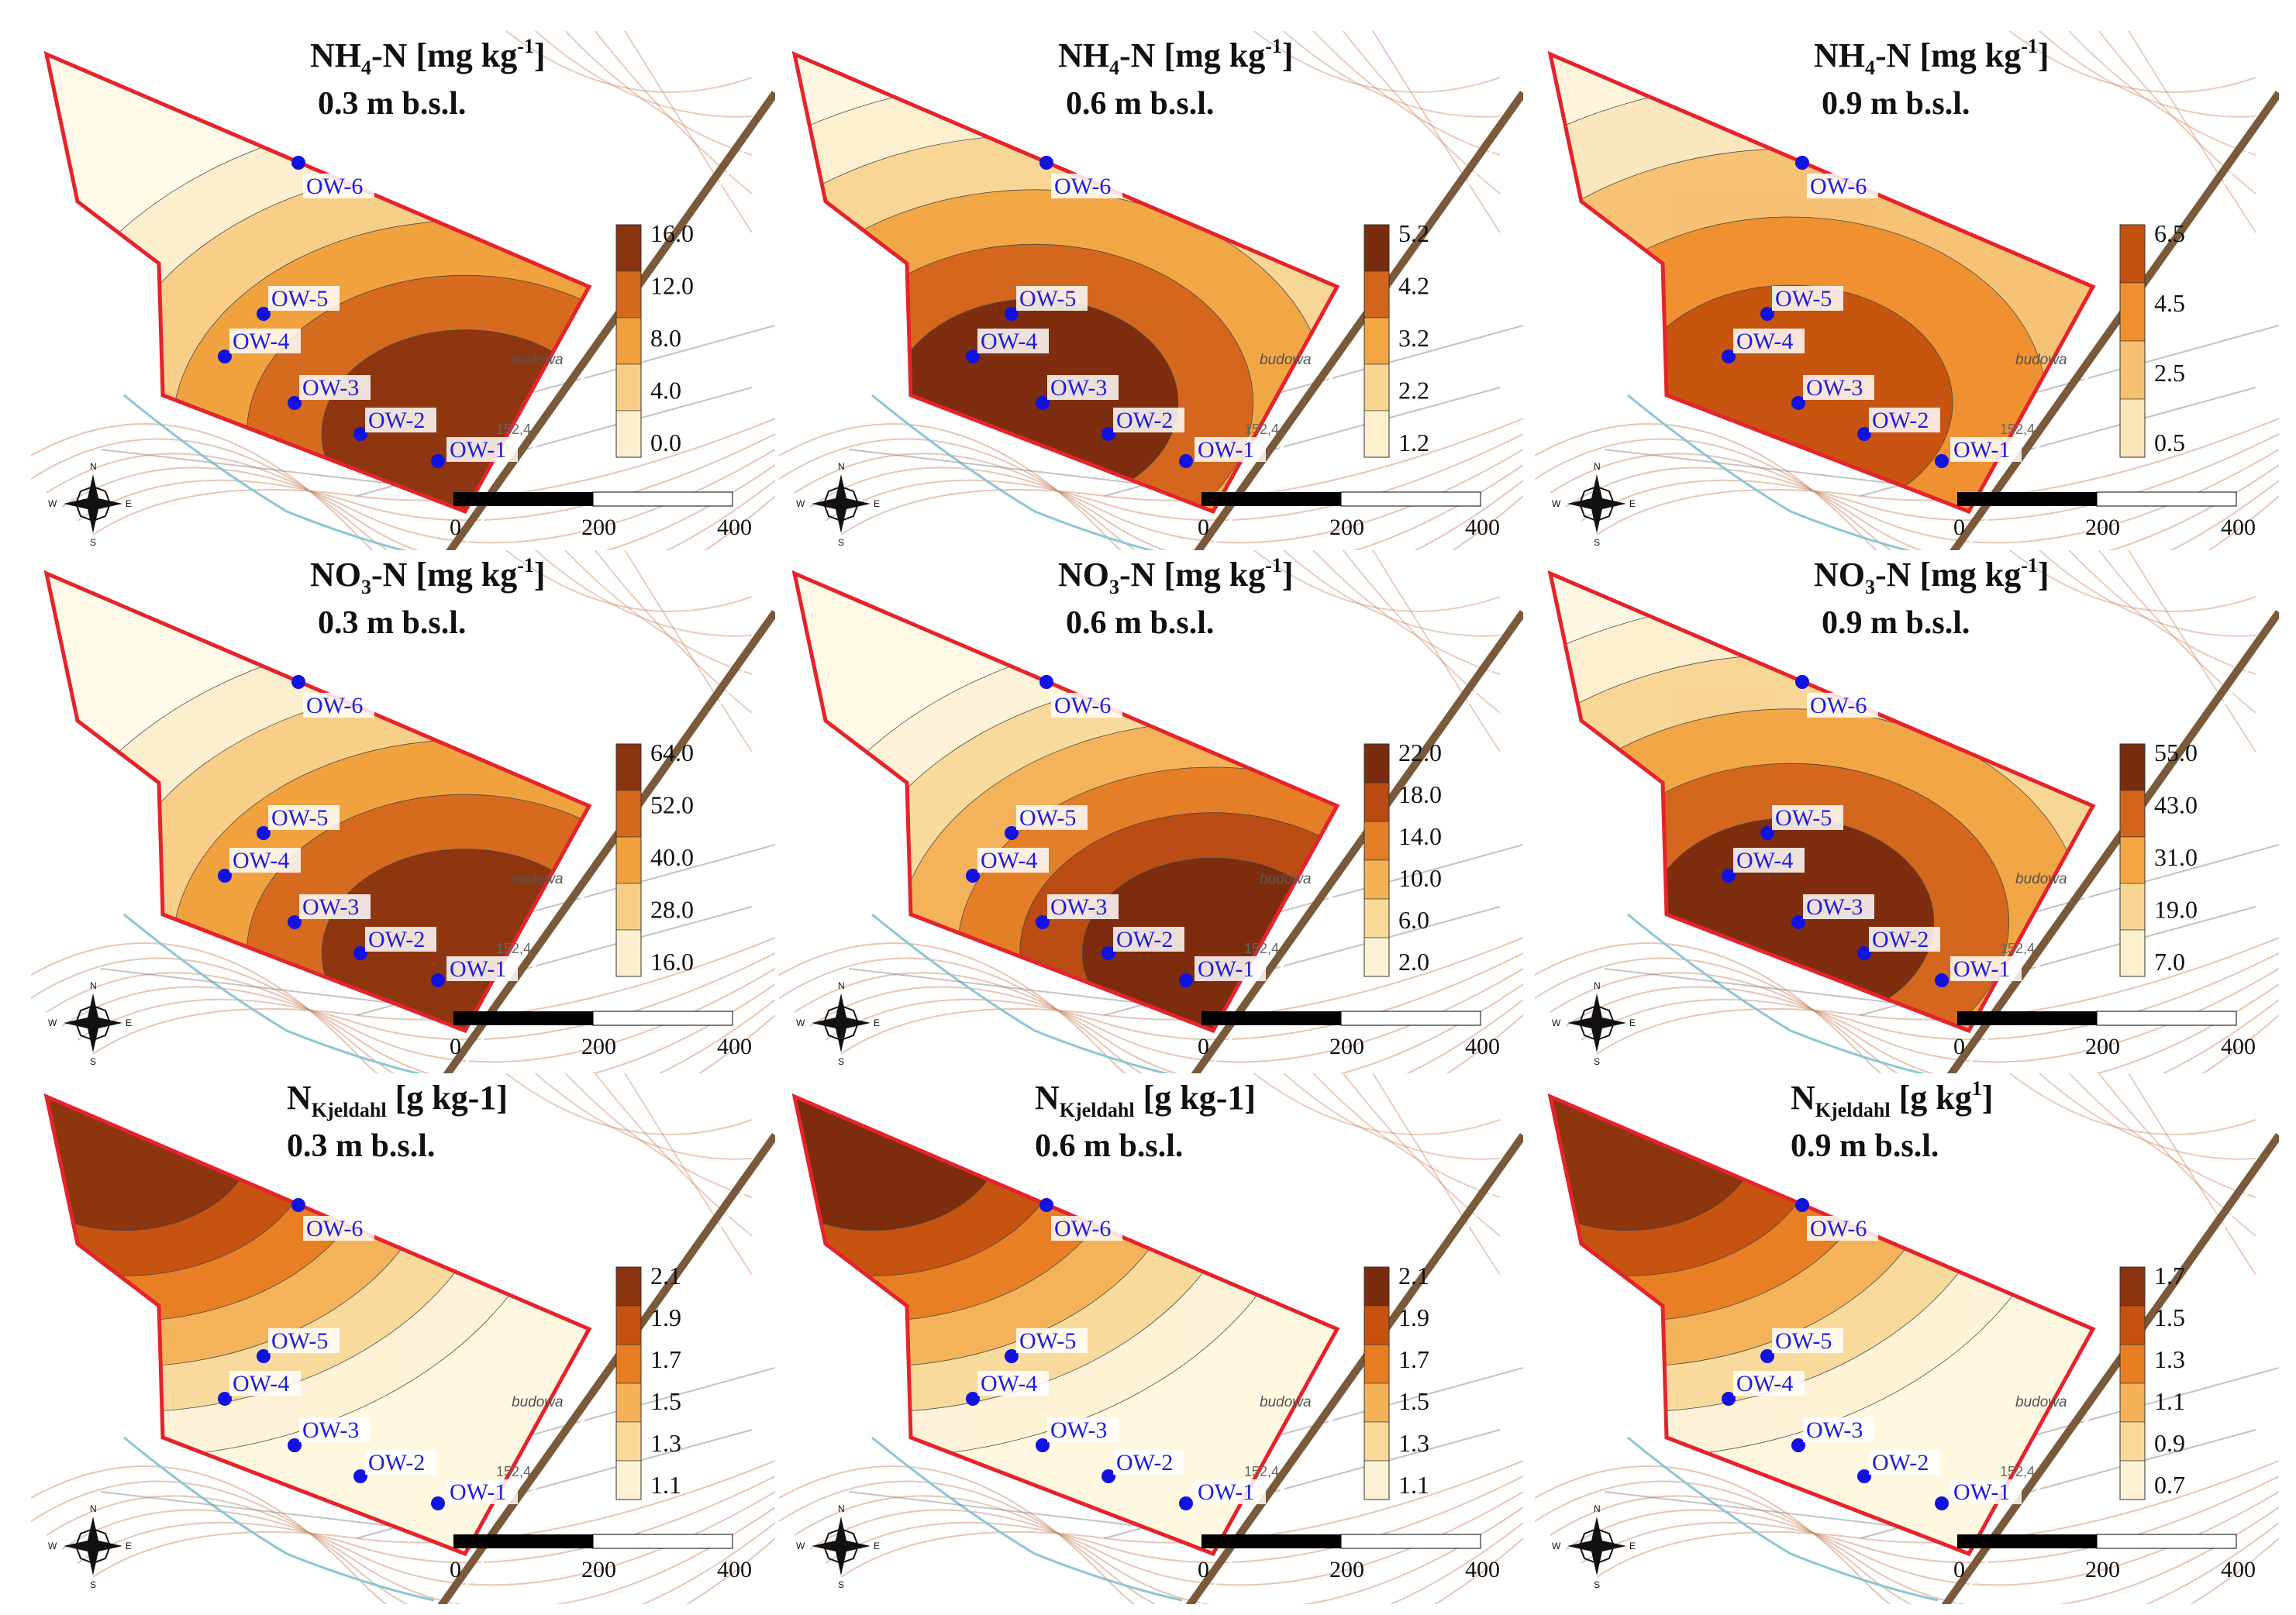  Describe the element at coordinates (1932, 576) in the screenshot. I see `panel-title: NO3-N [mg kg-1]` at that location.